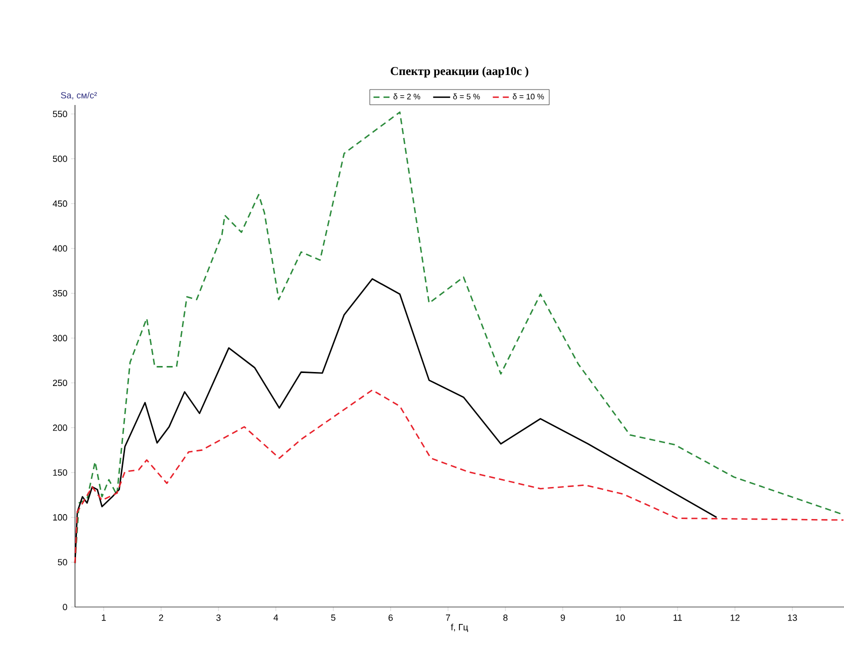  Describe the element at coordinates (60, 248) in the screenshot. I see `y-tick-label: 400` at that location.